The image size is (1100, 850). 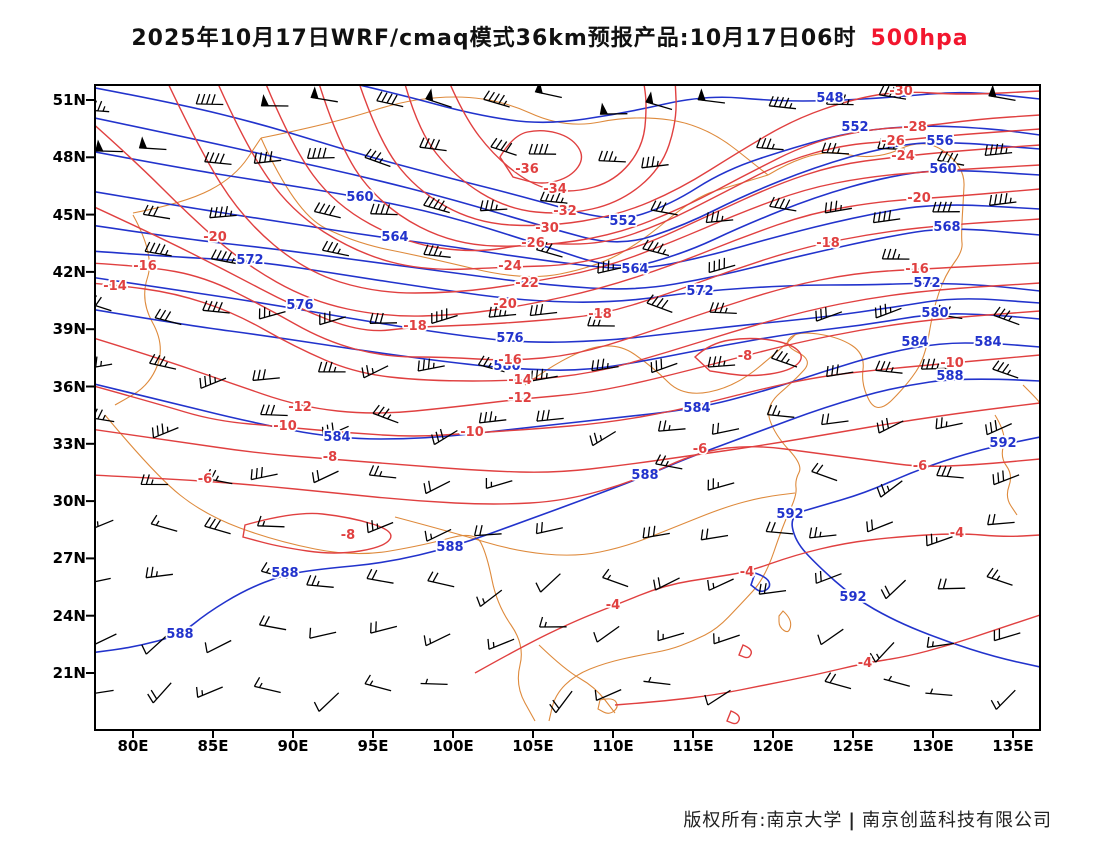 What do you see at coordinates (69, 501) in the screenshot?
I see `lat-tick-label: 30N` at bounding box center [69, 501].